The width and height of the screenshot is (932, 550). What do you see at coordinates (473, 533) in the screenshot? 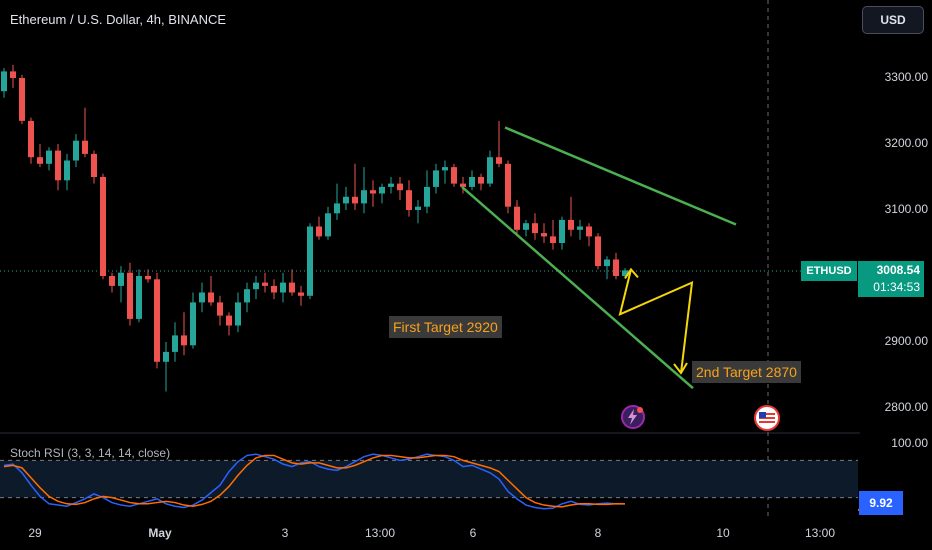
I see `time-tick: 6` at bounding box center [473, 533].